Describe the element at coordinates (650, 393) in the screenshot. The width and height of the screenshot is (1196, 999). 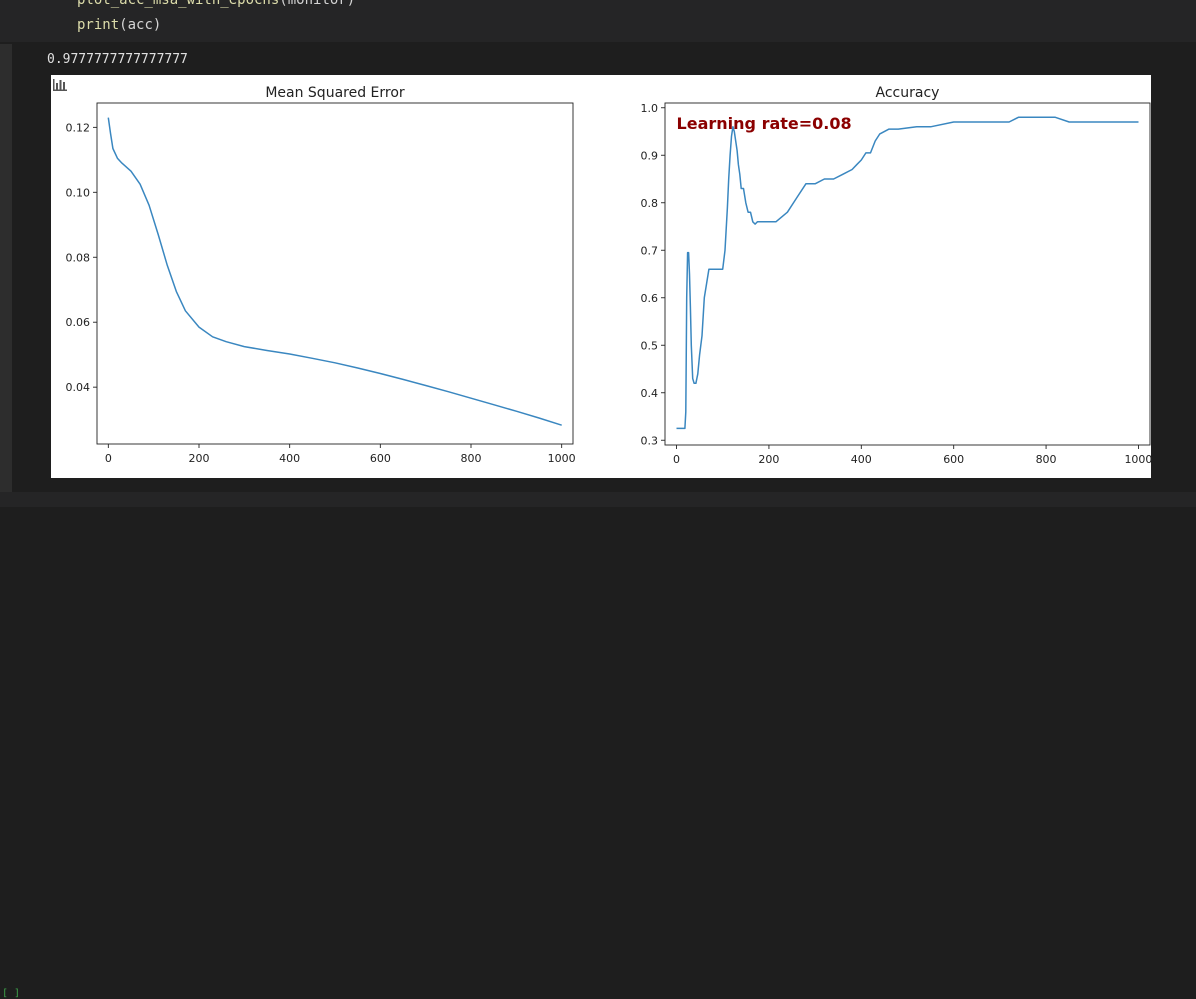
I see `y-tick-label: 0.4` at that location.